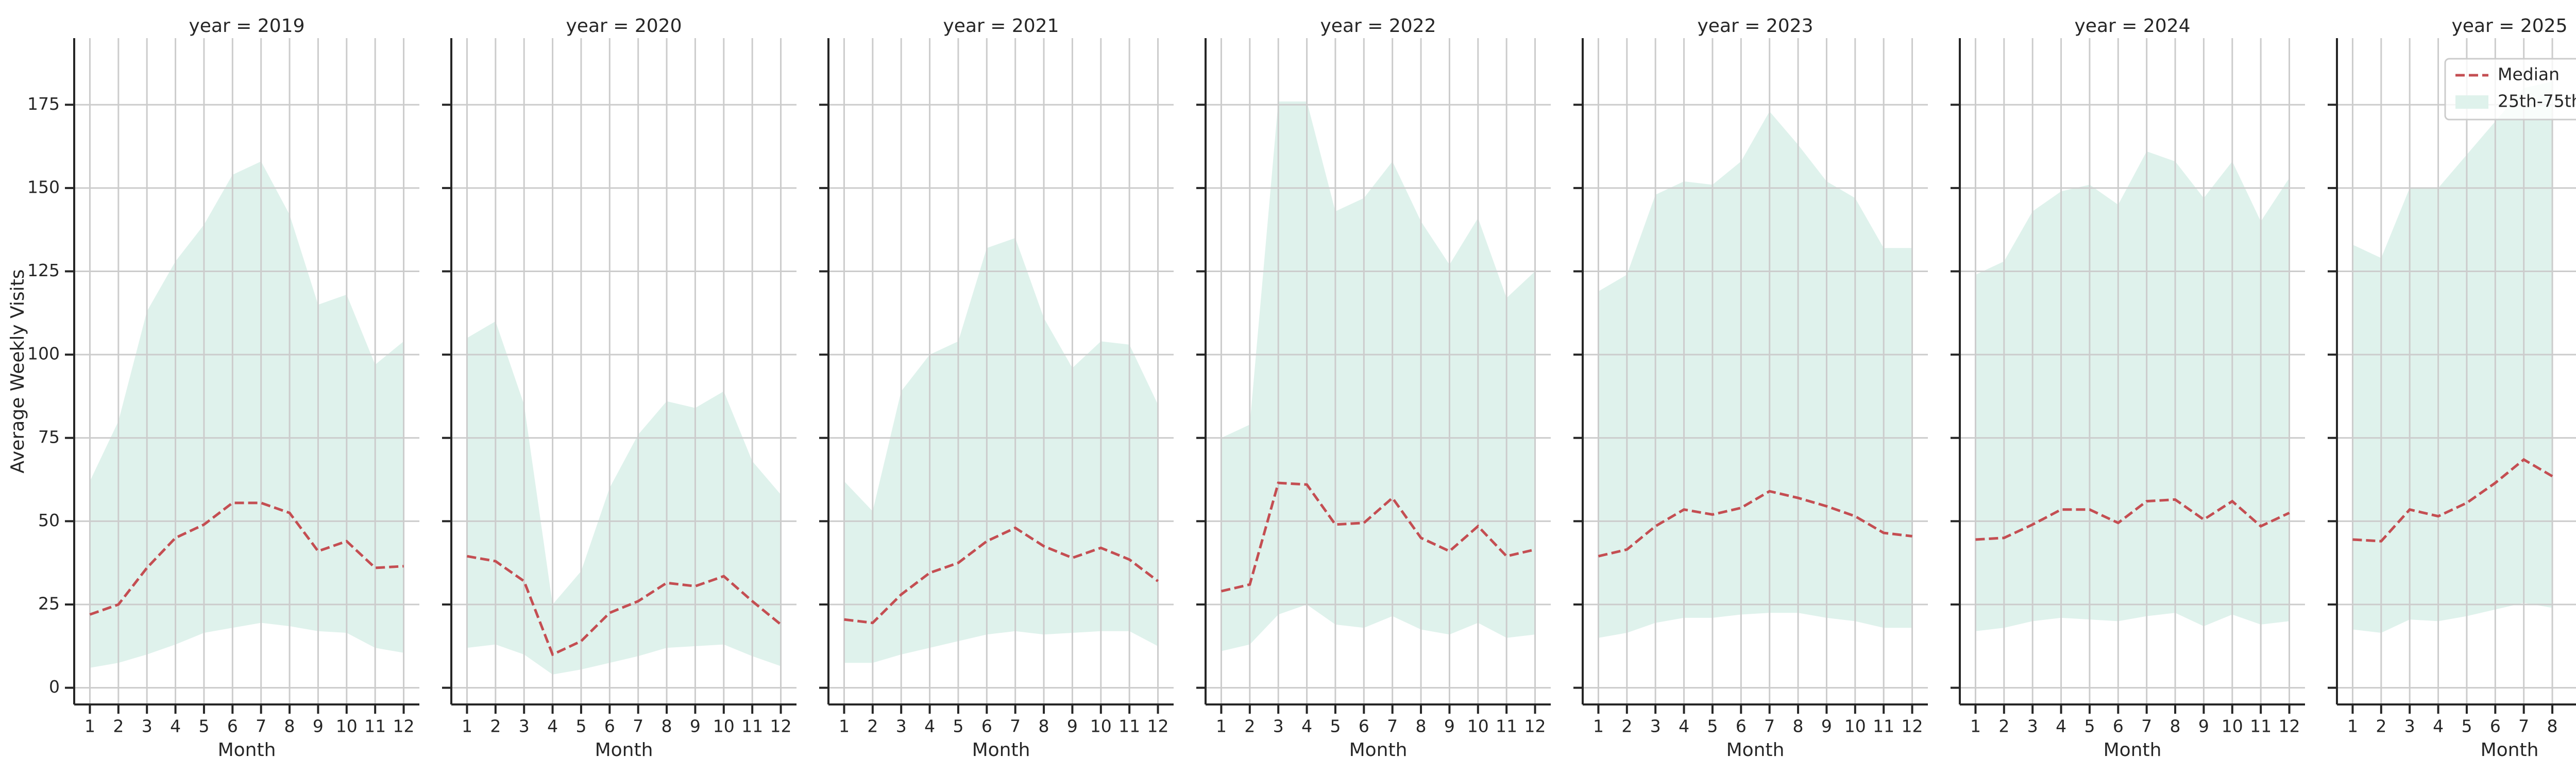 The image size is (2576, 773). I want to click on y-tick-label: 75, so click(49, 437).